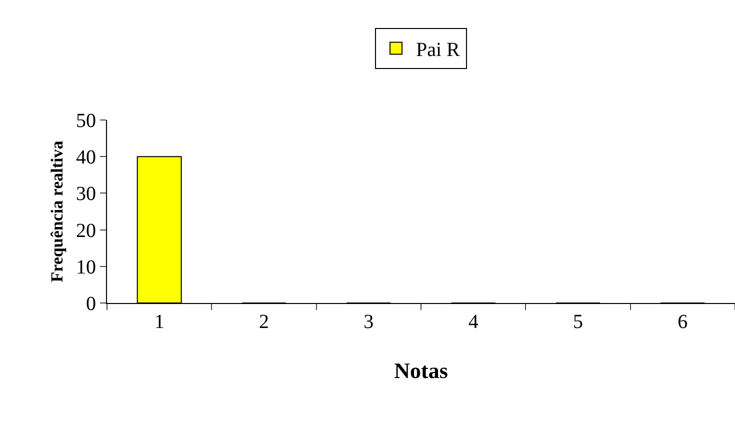 The image size is (735, 425). I want to click on y-tick-label: 0, so click(91, 304).